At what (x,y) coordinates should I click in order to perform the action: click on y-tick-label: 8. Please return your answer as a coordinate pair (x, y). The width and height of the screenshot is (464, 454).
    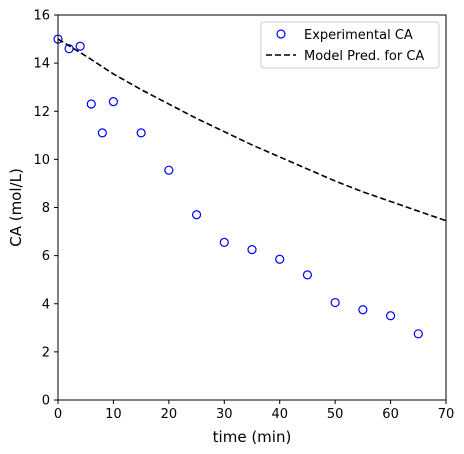
    Looking at the image, I should click on (46, 208).